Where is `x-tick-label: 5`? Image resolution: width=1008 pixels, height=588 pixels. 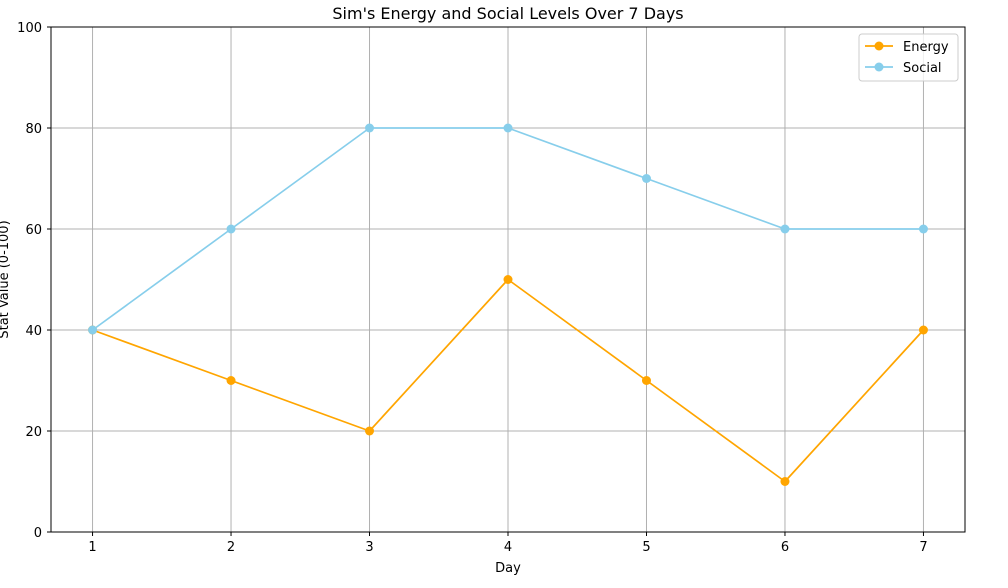
x-tick-label: 5 is located at coordinates (646, 547).